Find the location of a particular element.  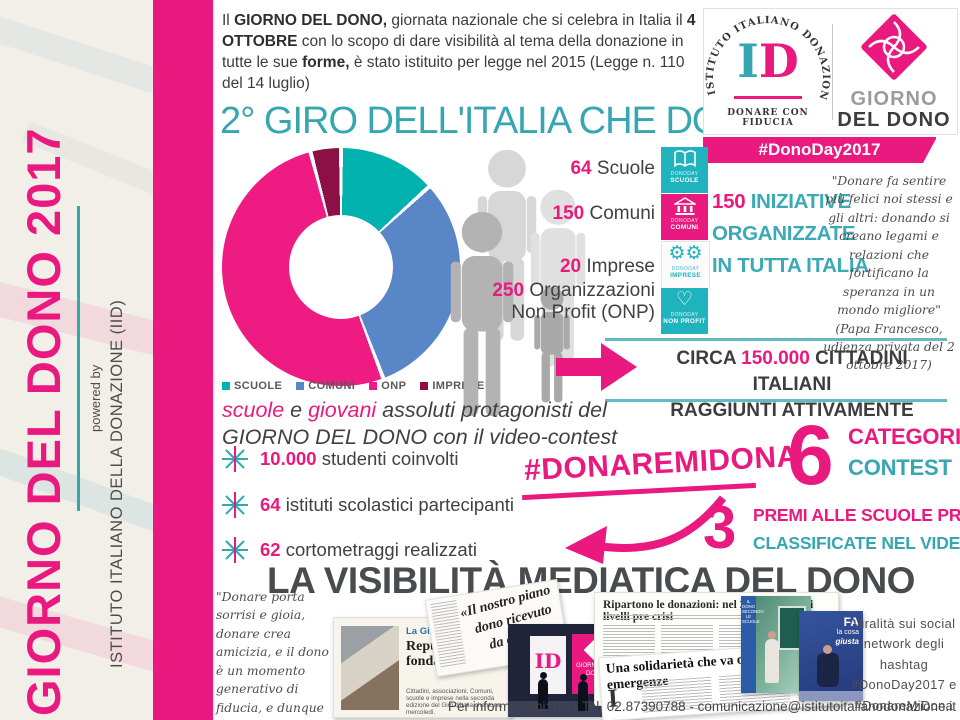

iid-arc-text: ISTITUTO ITALIANO DONAZIONE is located at coordinates (765, 52).